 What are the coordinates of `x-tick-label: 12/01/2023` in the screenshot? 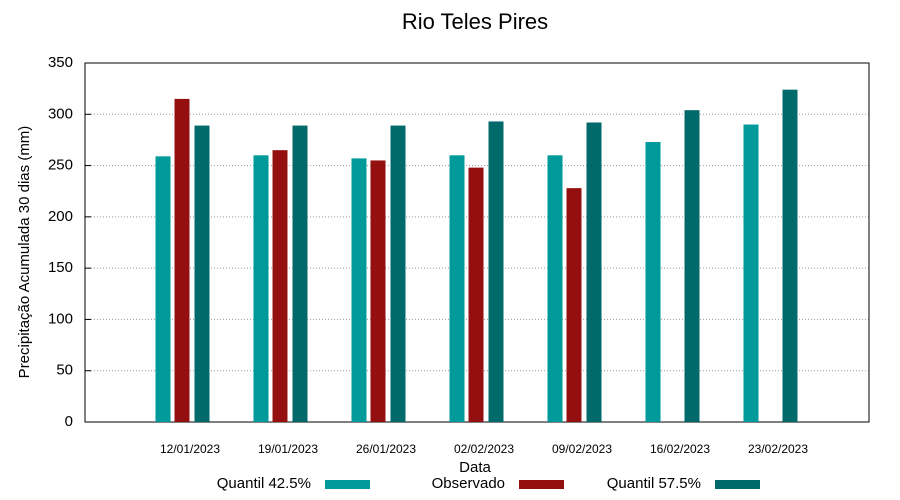 It's located at (190, 449).